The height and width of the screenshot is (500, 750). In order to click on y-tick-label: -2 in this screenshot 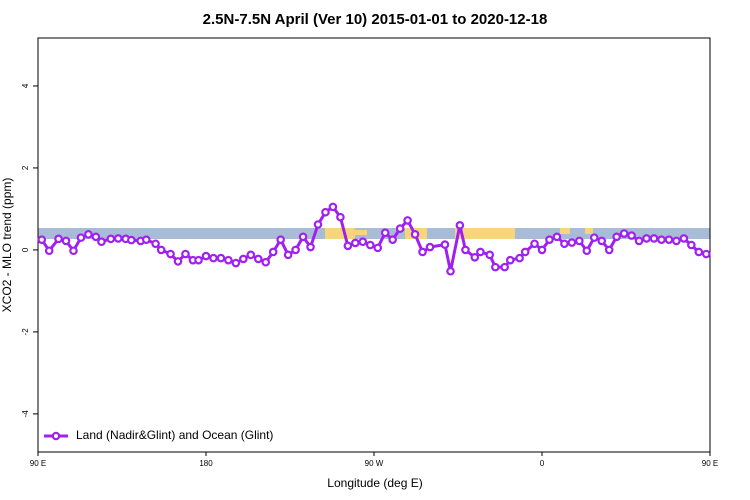, I will do `click(25, 332)`.